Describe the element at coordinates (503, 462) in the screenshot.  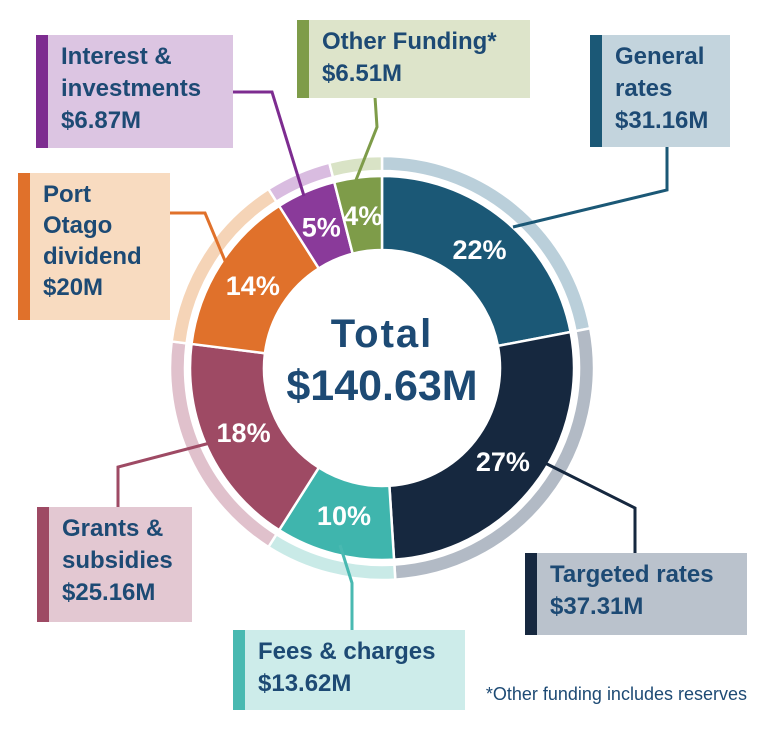
I see `pct-label-targeted-rates: 27%` at that location.